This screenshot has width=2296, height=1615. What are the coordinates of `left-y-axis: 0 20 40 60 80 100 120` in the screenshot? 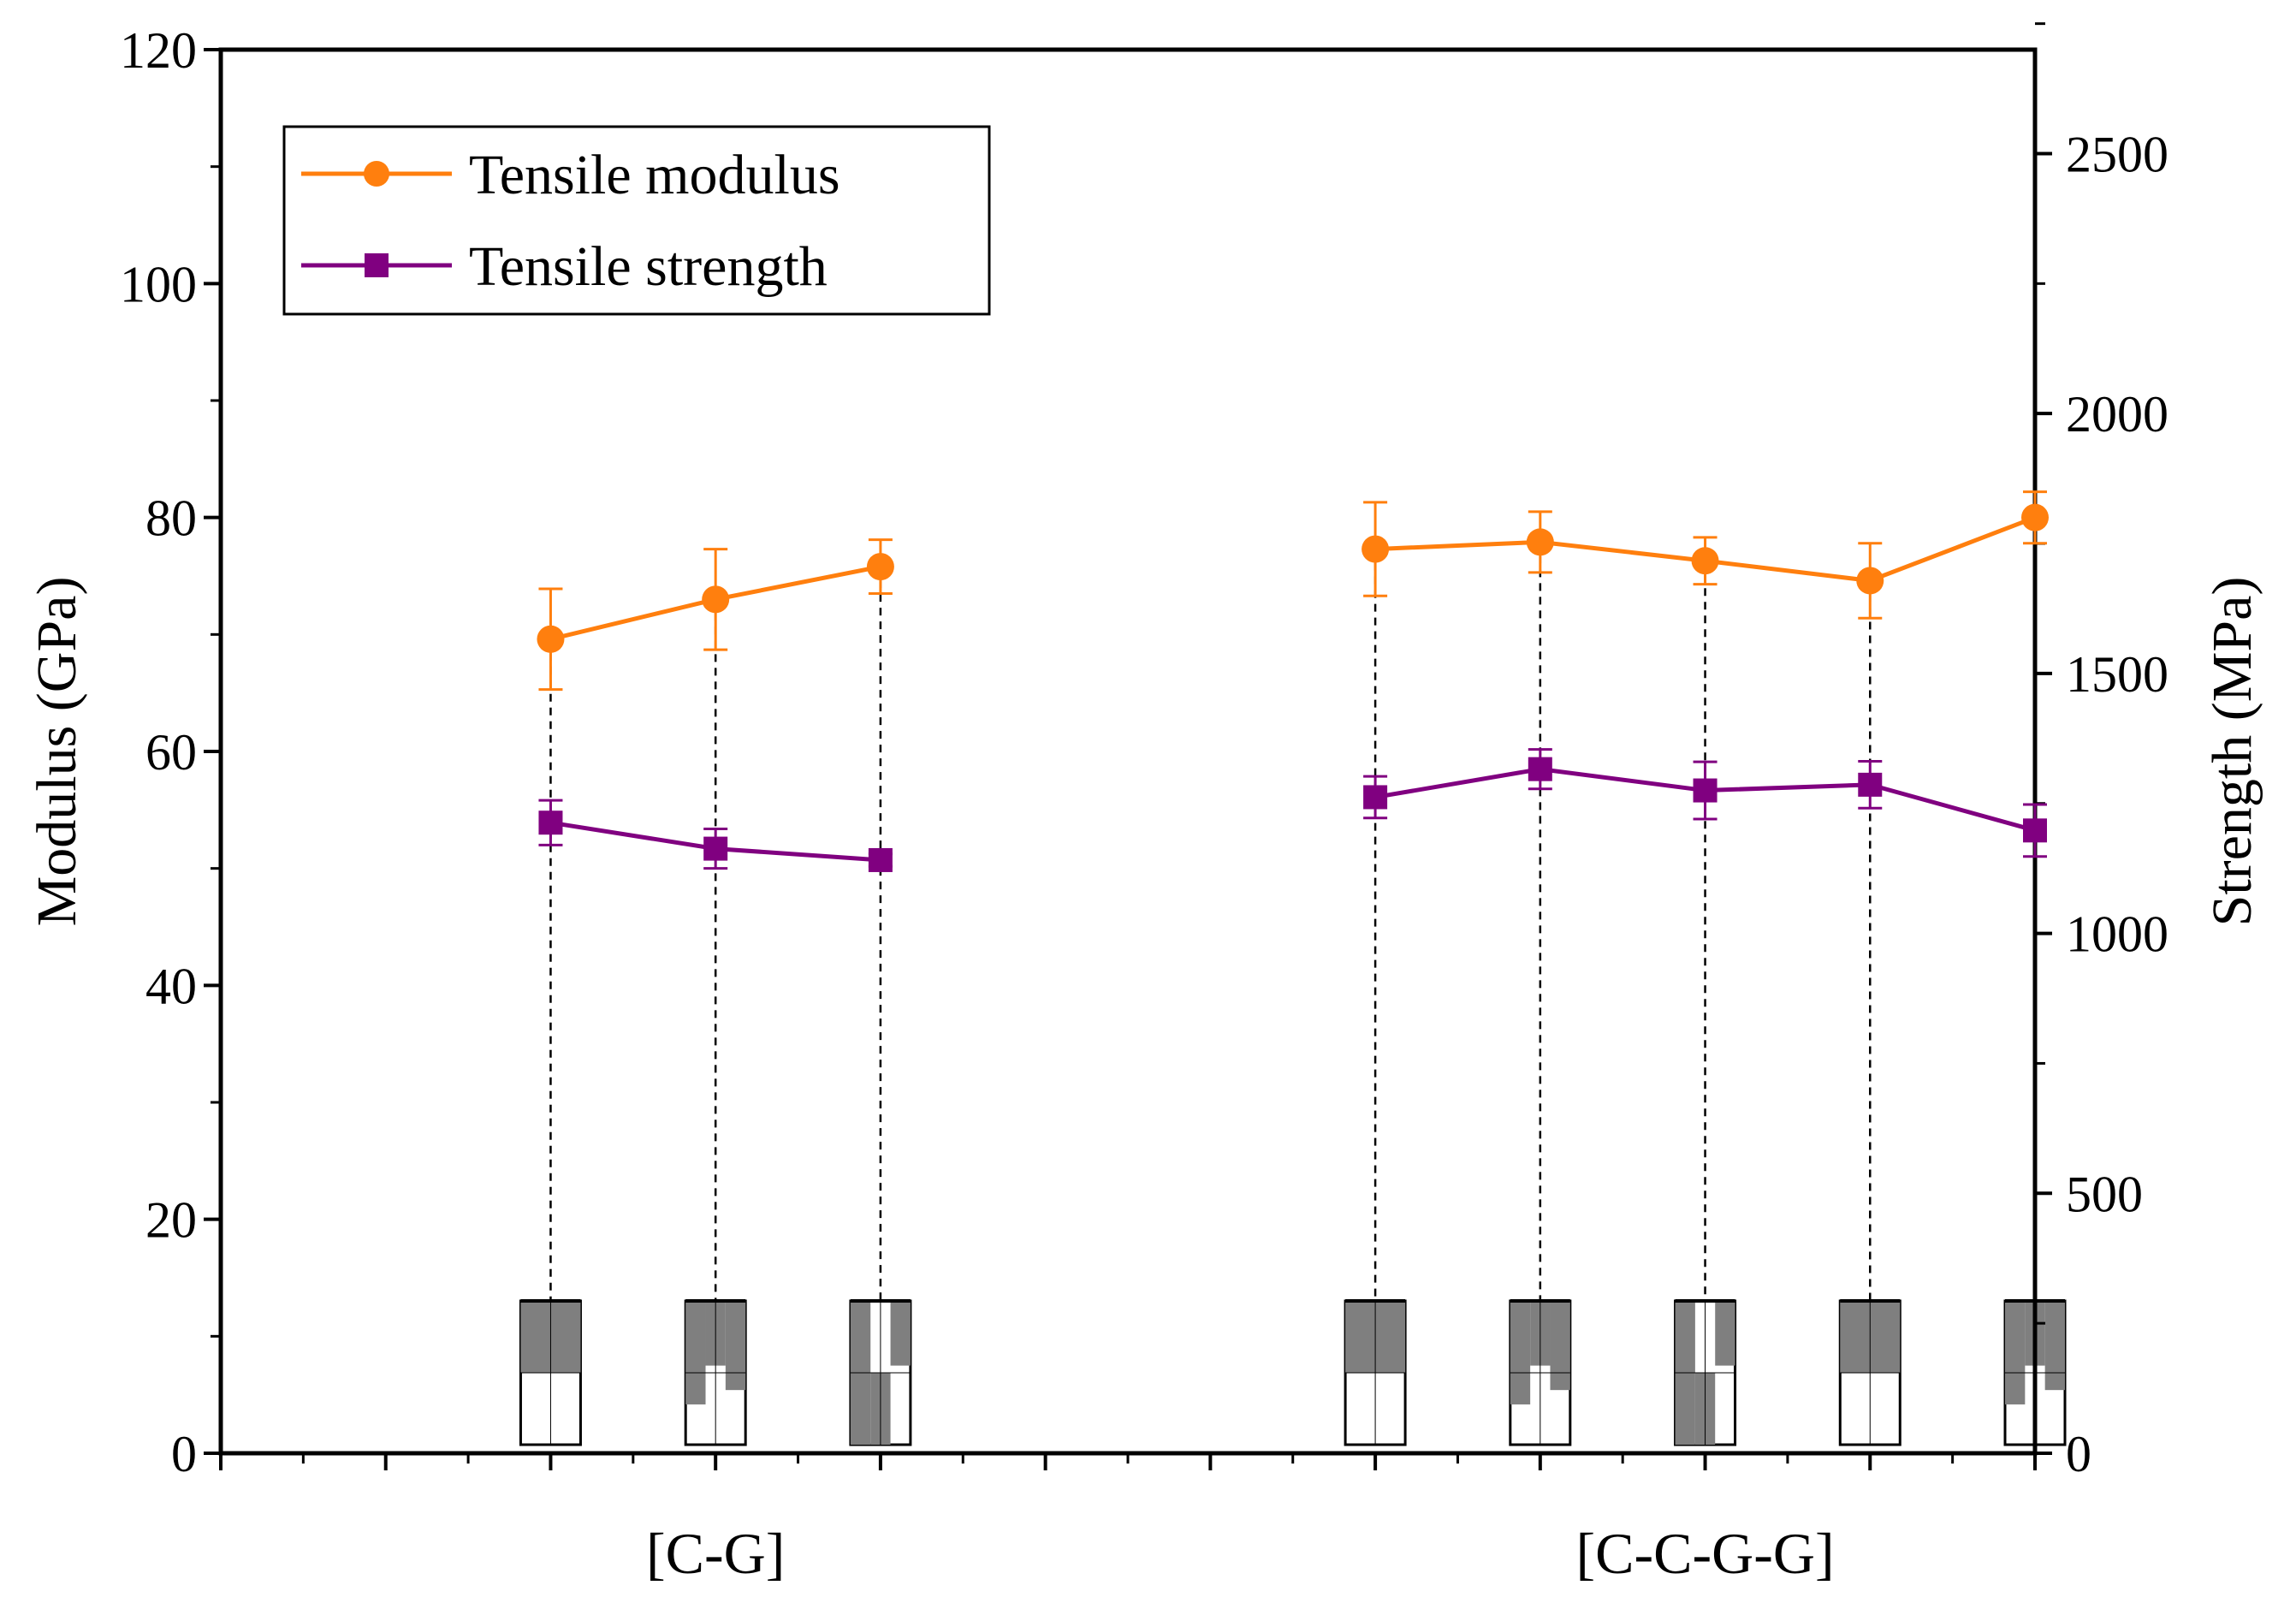 It's located at (171, 752).